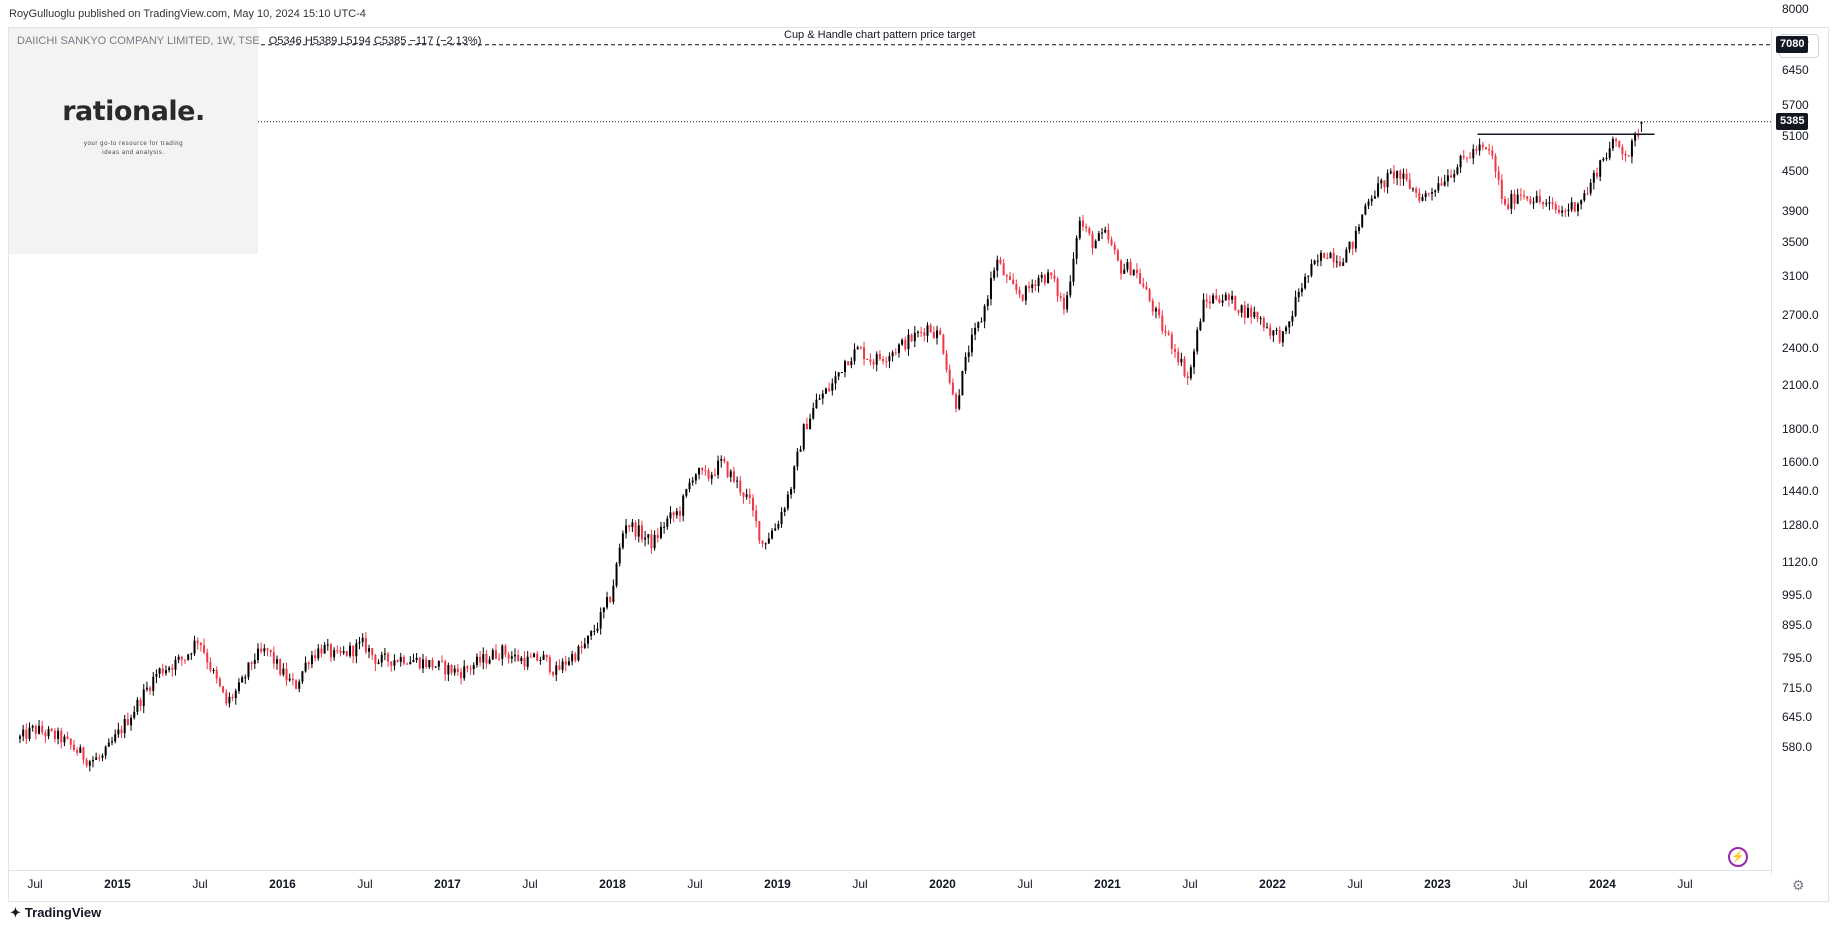 This screenshot has height=931, width=1835. I want to click on price-scale, so click(1799, 451).